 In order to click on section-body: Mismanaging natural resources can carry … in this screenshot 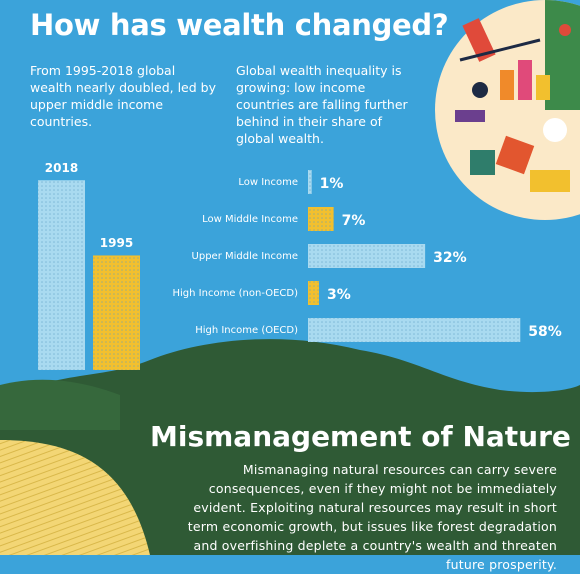, I will do `click(372, 517)`.